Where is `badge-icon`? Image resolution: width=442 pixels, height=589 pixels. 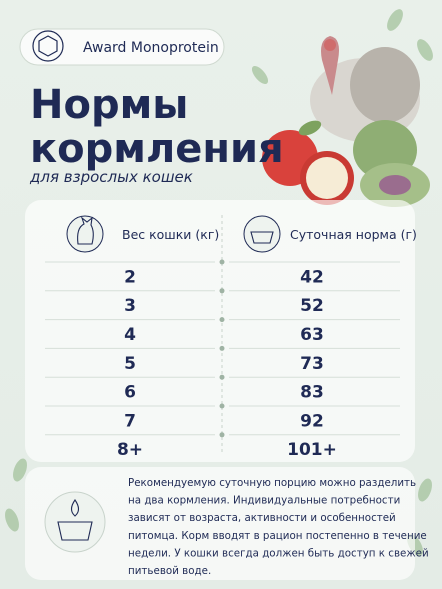
badge-icon is located at coordinates (48, 46).